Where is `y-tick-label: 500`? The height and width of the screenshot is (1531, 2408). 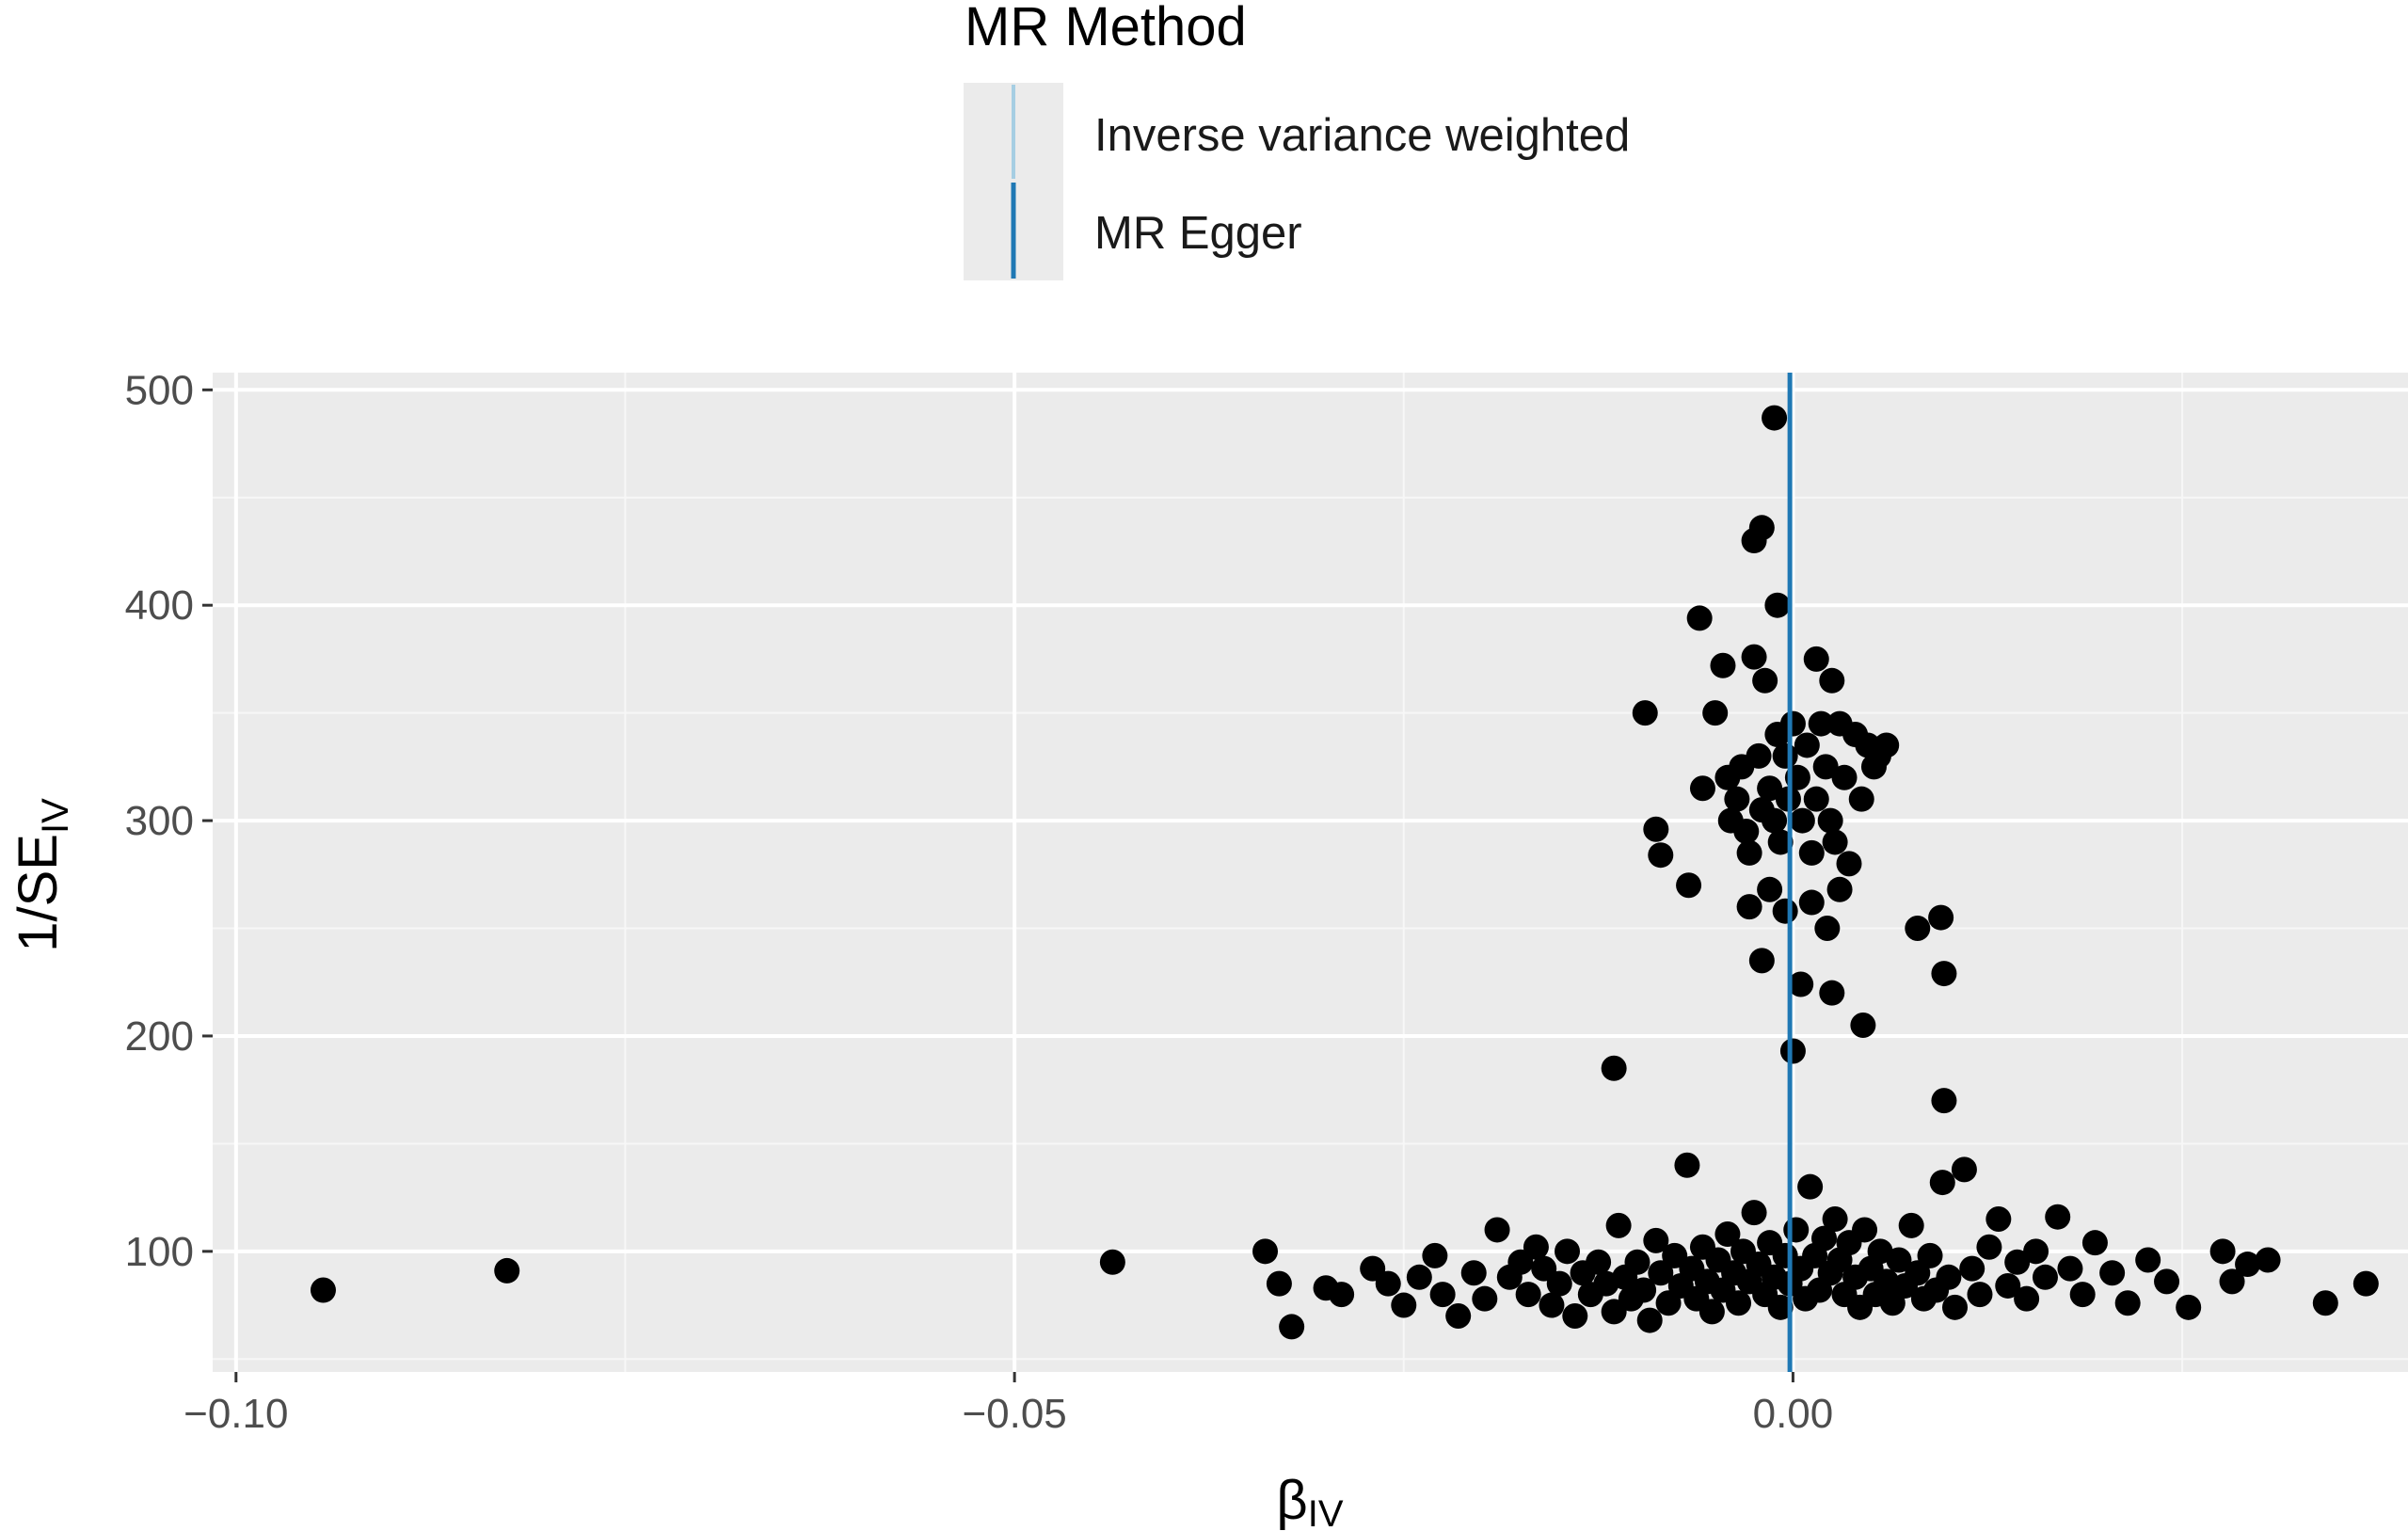 y-tick-label: 500 is located at coordinates (159, 390).